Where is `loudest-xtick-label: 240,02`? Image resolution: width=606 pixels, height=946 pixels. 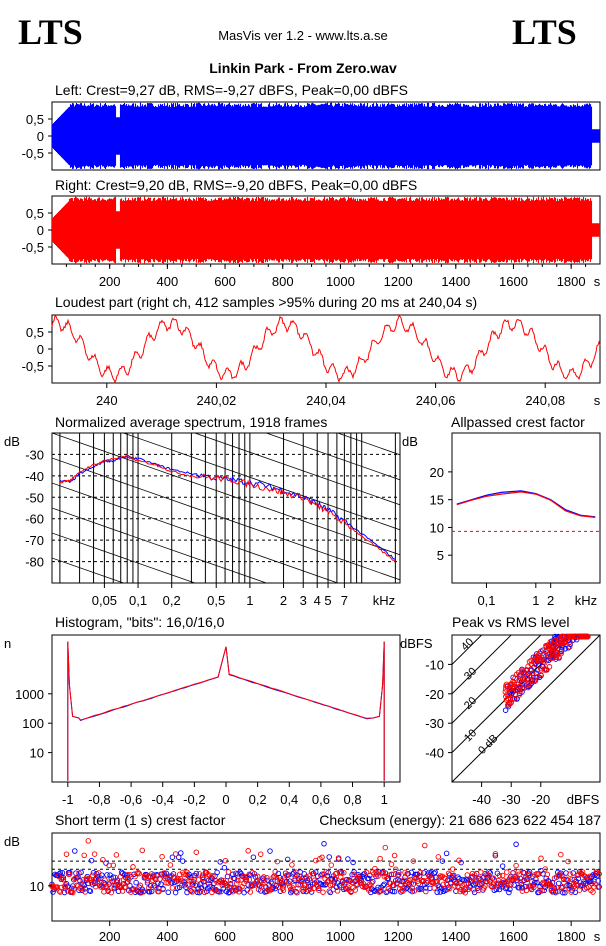
loudest-xtick-label: 240,02 is located at coordinates (217, 400).